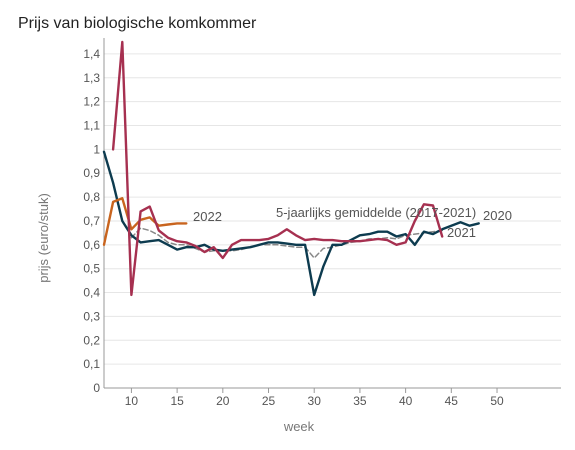 The height and width of the screenshot is (450, 575). Describe the element at coordinates (96, 388) in the screenshot. I see `y-tick-label: 0` at that location.